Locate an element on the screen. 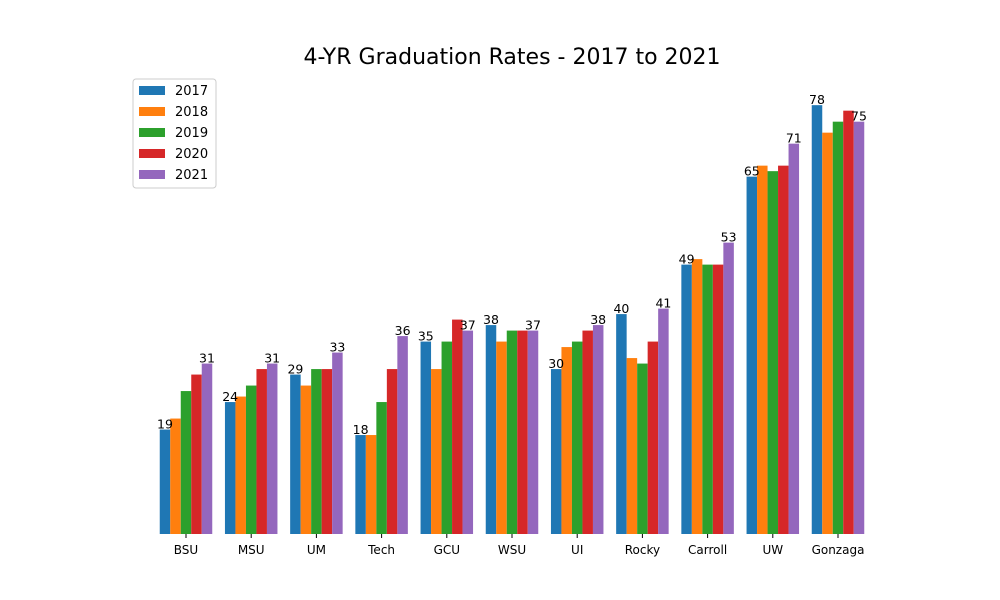 This screenshot has width=1000, height=600. bar-2017-msu is located at coordinates (230, 468).